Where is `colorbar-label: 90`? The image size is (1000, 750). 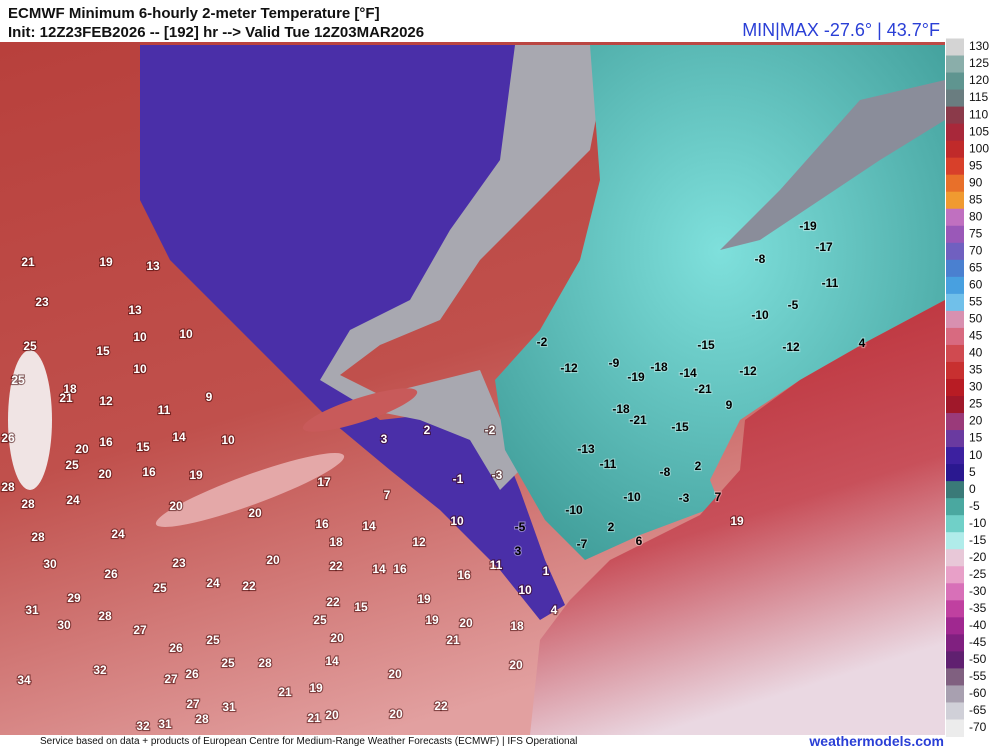 colorbar-label: 90 is located at coordinates (976, 182).